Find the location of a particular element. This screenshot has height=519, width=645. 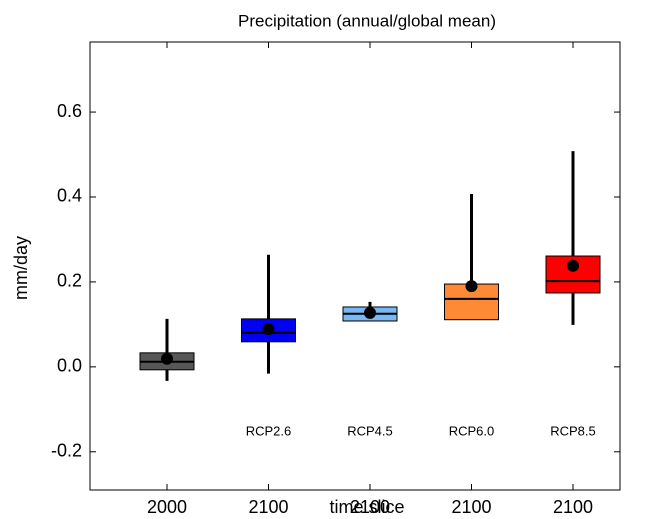

scenario-label: RCP6.0 is located at coordinates (472, 430).